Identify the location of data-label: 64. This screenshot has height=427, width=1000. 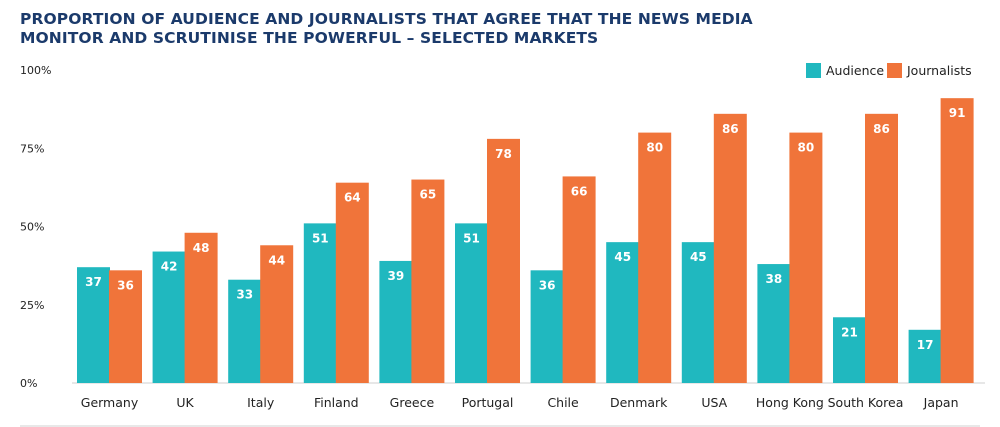
(352, 198).